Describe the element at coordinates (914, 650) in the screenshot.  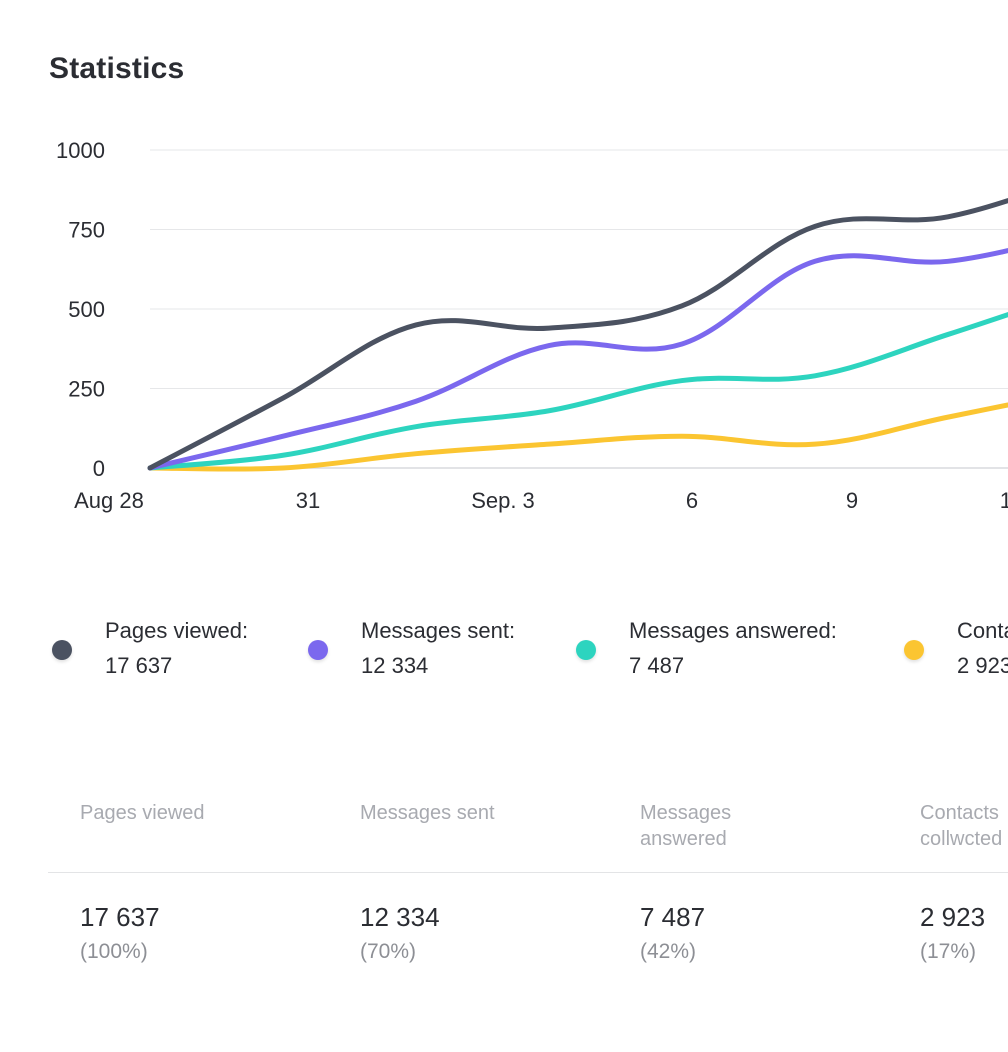
I see `contacts-collected-dot-icon` at that location.